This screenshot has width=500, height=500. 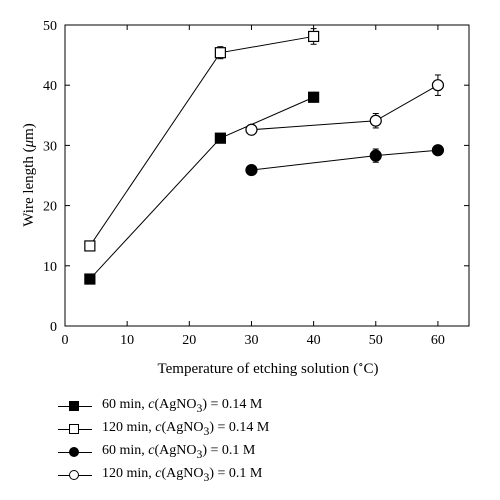 I want to click on x-tick-label: 20, so click(x=189, y=340).